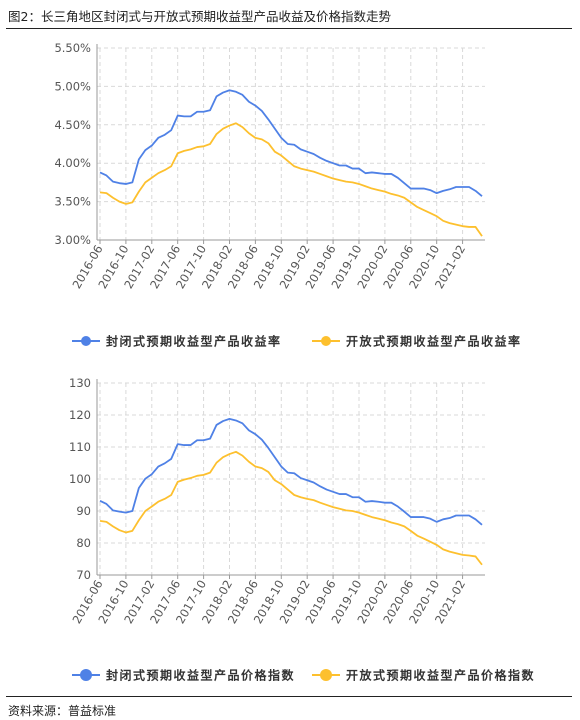 This screenshot has width=580, height=720. Describe the element at coordinates (62, 711) in the screenshot. I see `source-note: 资料来源：普益标准` at that location.